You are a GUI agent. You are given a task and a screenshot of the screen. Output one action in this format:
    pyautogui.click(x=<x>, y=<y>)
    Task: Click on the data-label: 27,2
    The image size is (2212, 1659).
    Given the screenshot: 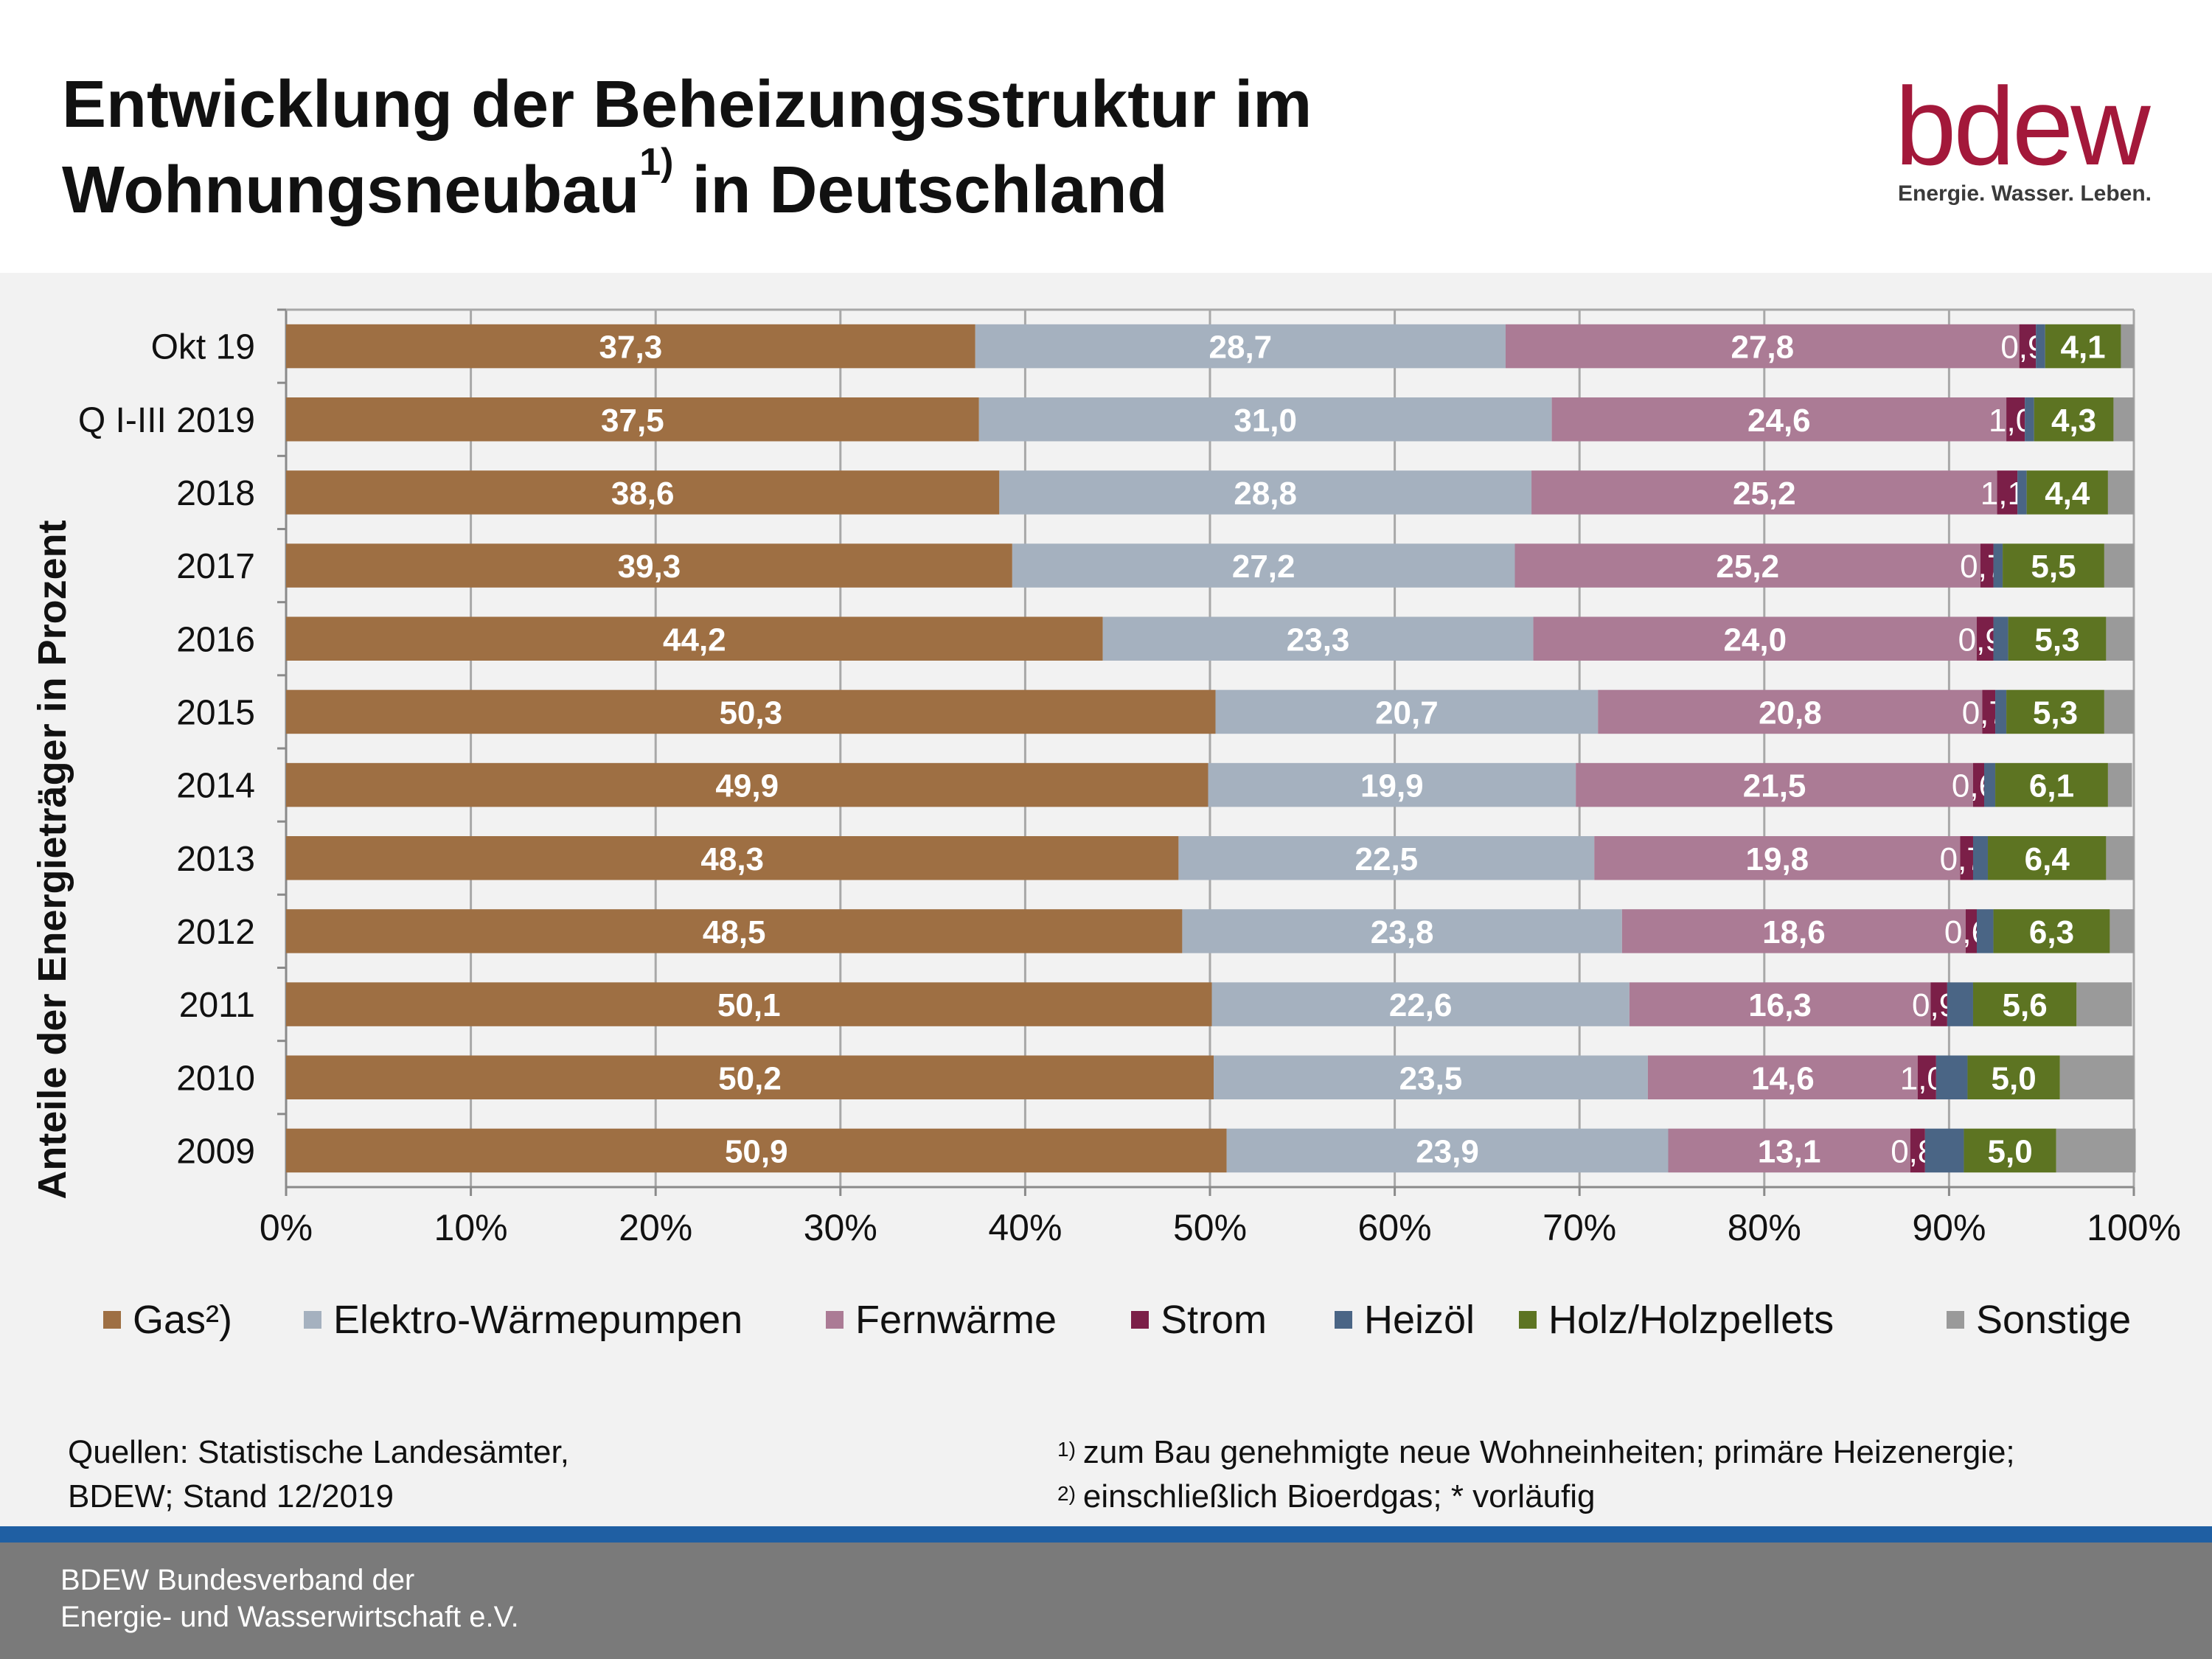 What is the action you would take?
    pyautogui.click(x=1263, y=567)
    